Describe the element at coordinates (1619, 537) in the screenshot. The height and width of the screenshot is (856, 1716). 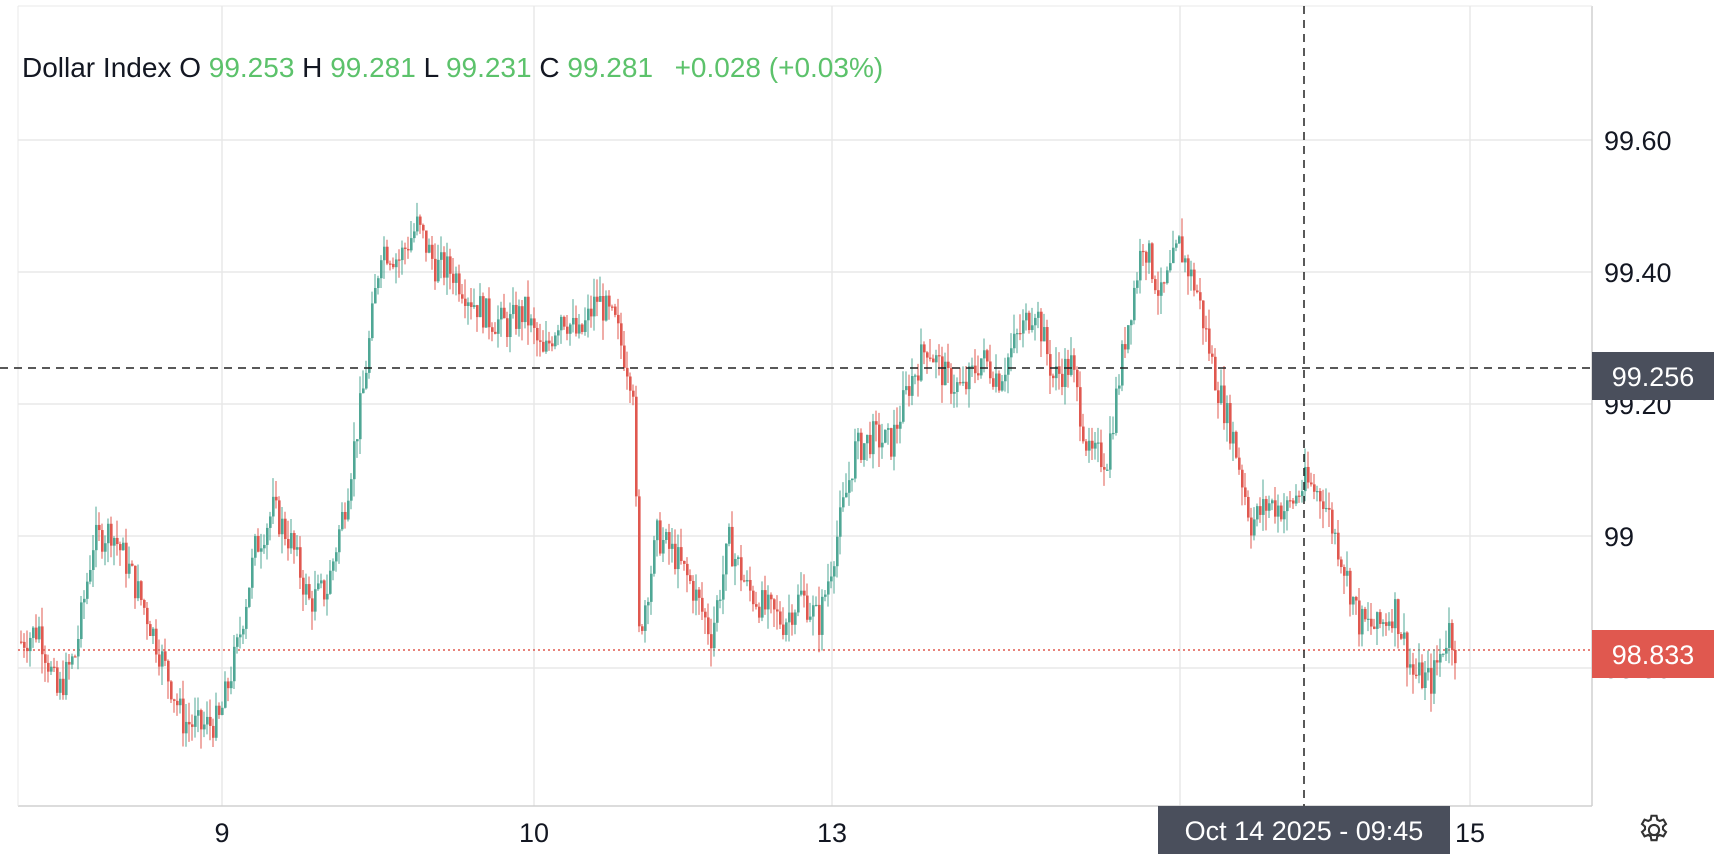
I see `y-tick-label: 99` at that location.